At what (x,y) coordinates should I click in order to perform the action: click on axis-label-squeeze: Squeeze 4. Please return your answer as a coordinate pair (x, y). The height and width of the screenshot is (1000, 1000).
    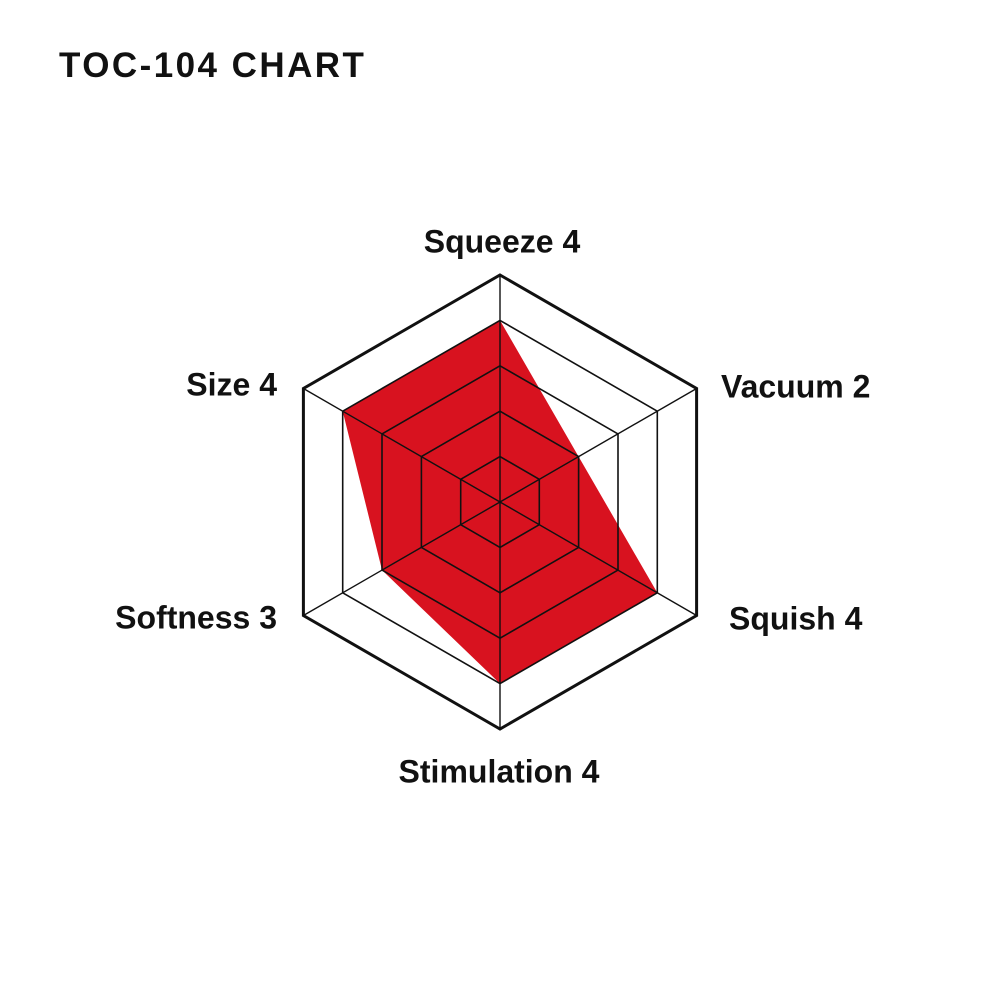
    Looking at the image, I should click on (502, 241).